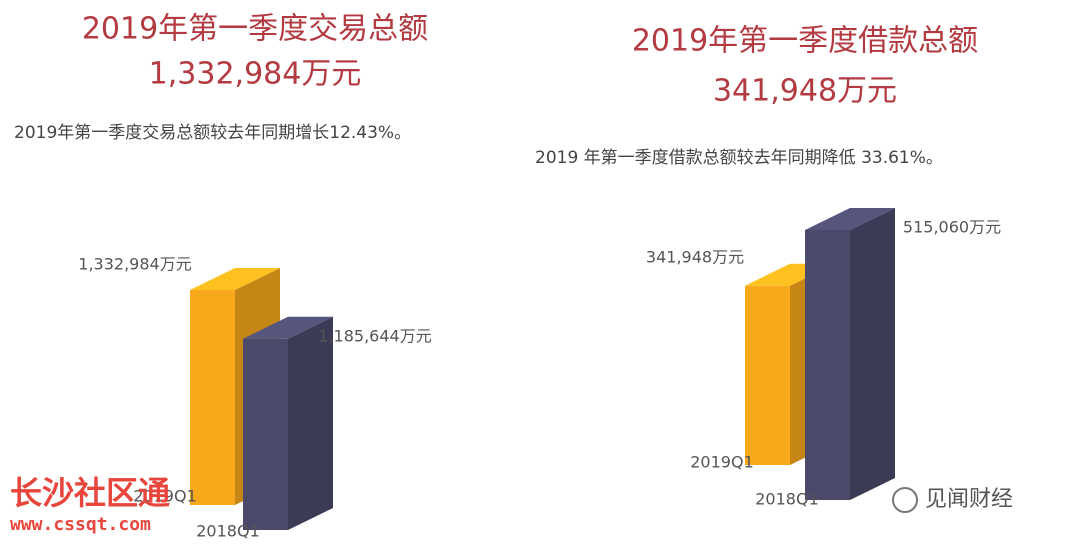 The height and width of the screenshot is (548, 1080). Describe the element at coordinates (969, 499) in the screenshot. I see `watermark-brand: 见闻财经` at that location.